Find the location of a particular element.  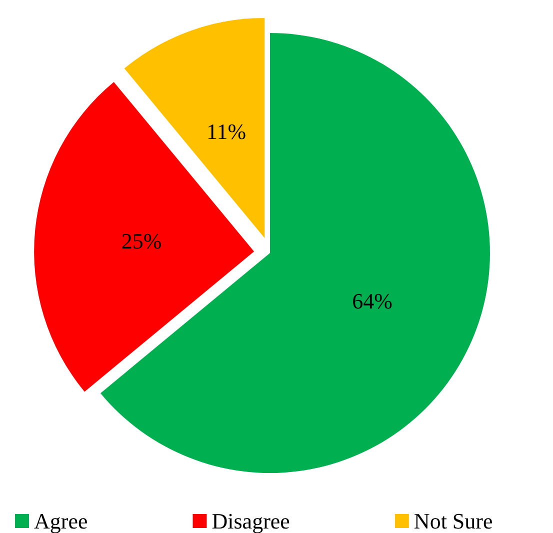

legend-label: Disagree is located at coordinates (251, 520).